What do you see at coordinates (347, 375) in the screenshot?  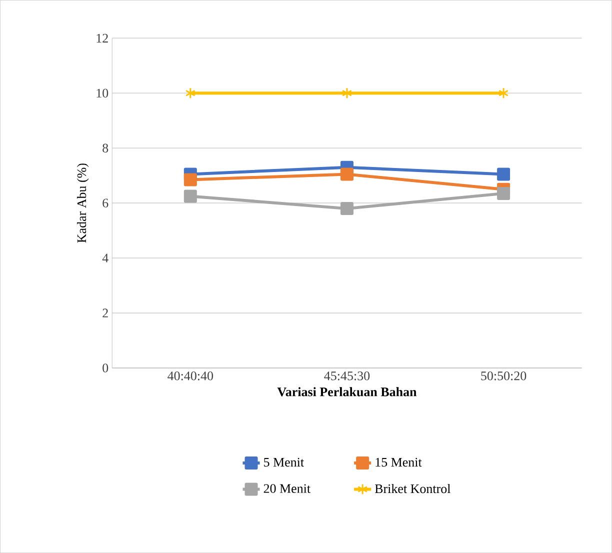 I see `x-tick-label: 45:45:30` at bounding box center [347, 375].